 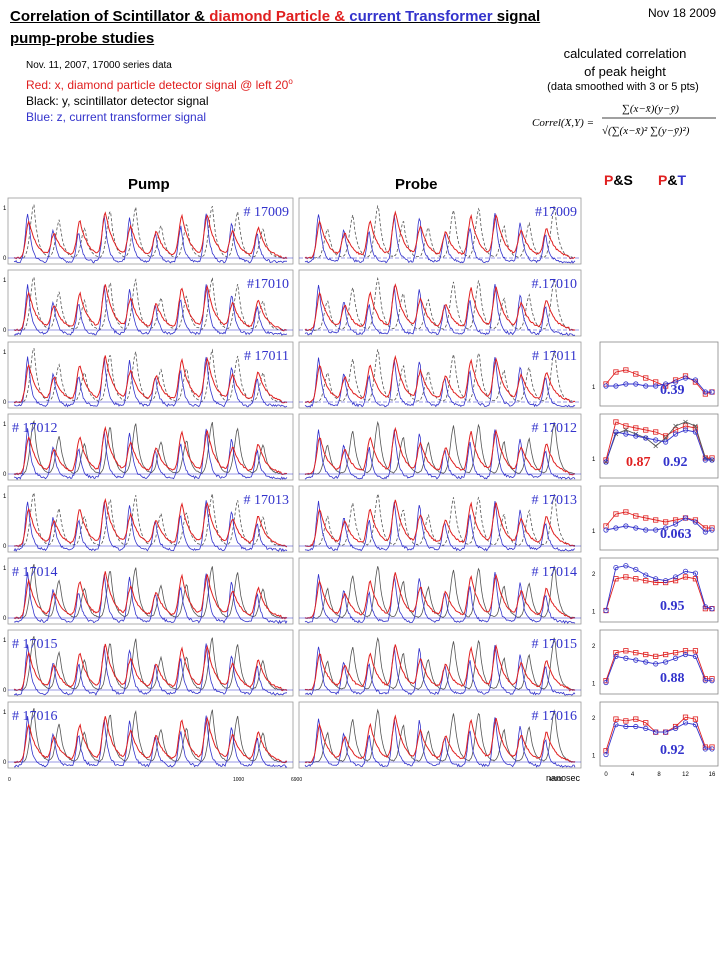 I want to click on pt-amp: &, so click(x=672, y=180).